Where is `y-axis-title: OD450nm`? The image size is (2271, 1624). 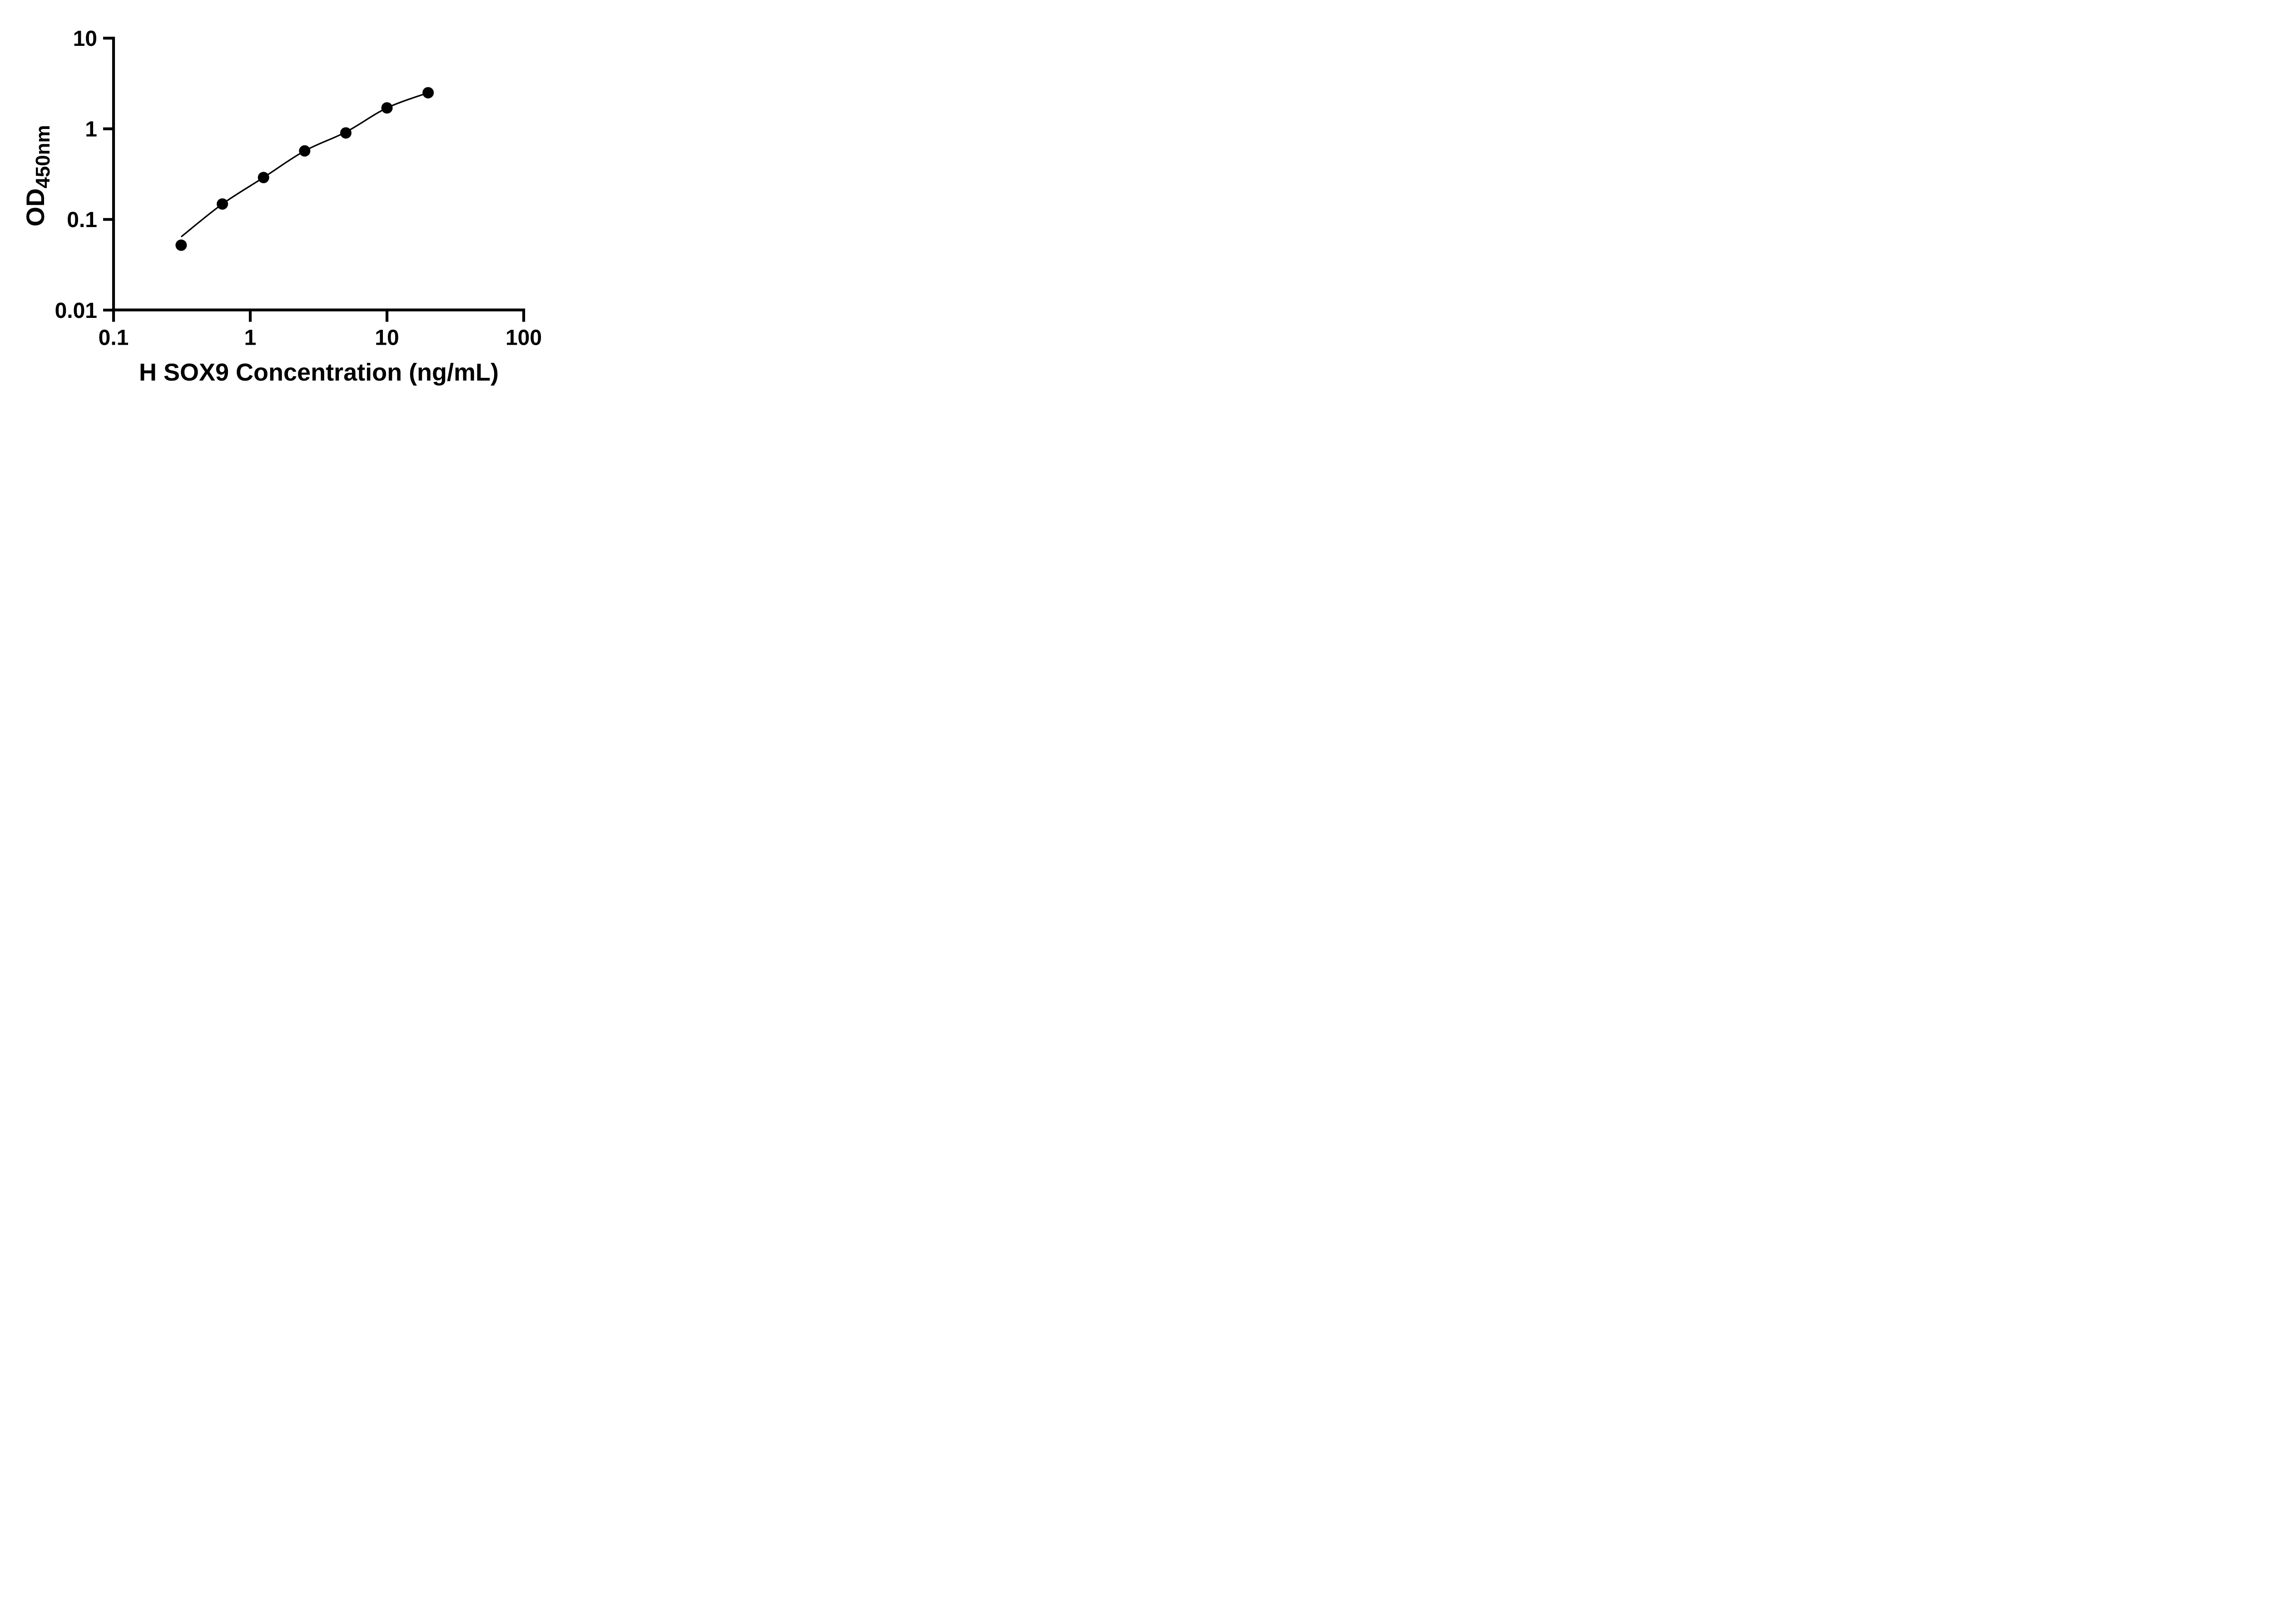
y-axis-title: OD450nm is located at coordinates (37, 175).